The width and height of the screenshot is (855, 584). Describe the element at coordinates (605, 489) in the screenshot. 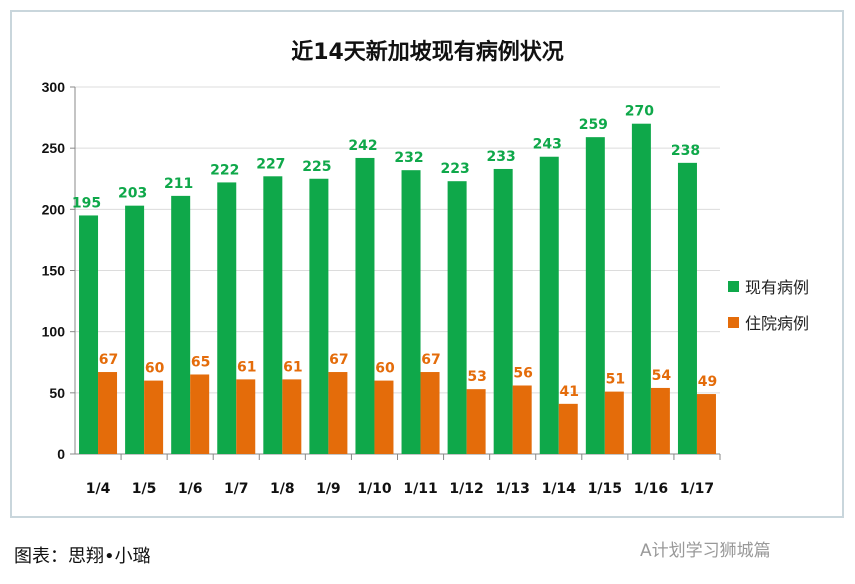

I see `x-tick-label: 1/15` at that location.